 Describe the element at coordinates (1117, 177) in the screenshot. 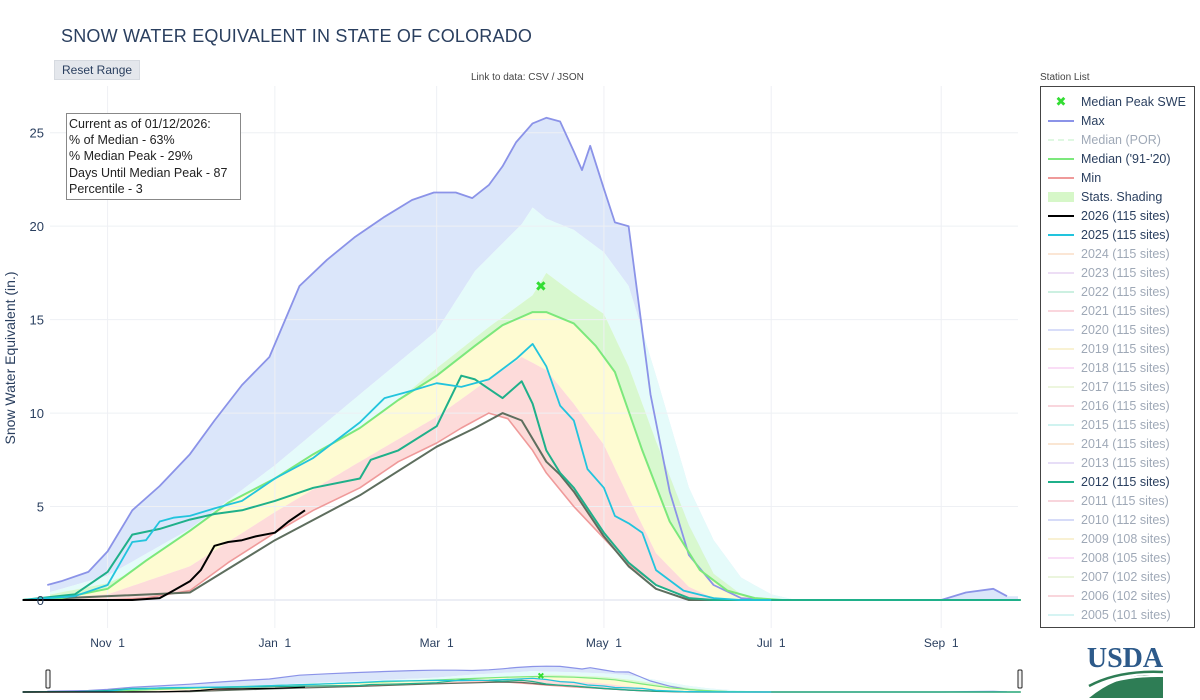

I see `legend-item: Min` at that location.